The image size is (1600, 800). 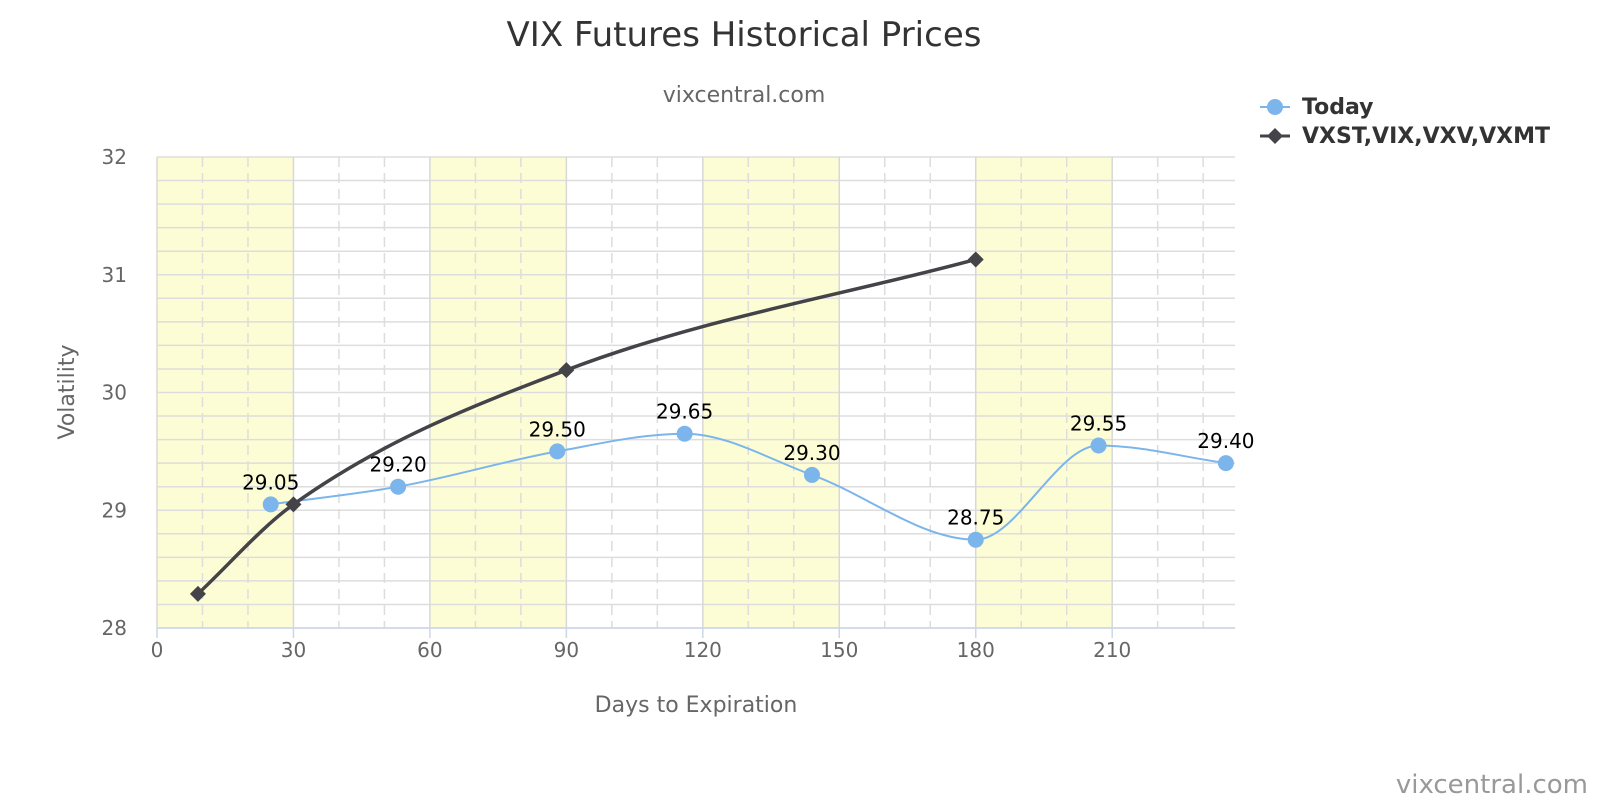 What do you see at coordinates (429, 650) in the screenshot?
I see `x-tick-label: 60` at bounding box center [429, 650].